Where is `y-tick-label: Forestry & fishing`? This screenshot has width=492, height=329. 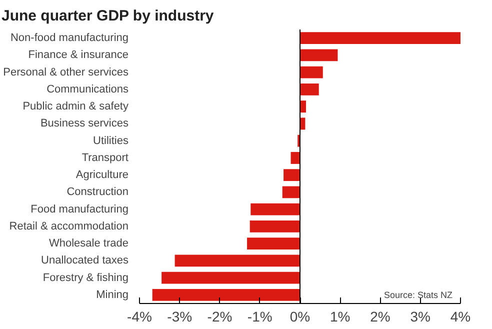
y-tick-label: Forestry & fishing is located at coordinates (85, 278).